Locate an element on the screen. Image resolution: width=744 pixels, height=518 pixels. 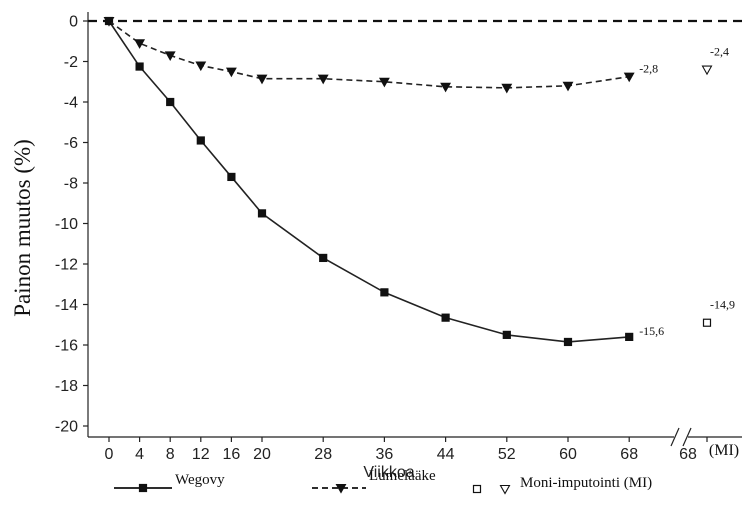
x-tick-label: 44 is located at coordinates (446, 454).